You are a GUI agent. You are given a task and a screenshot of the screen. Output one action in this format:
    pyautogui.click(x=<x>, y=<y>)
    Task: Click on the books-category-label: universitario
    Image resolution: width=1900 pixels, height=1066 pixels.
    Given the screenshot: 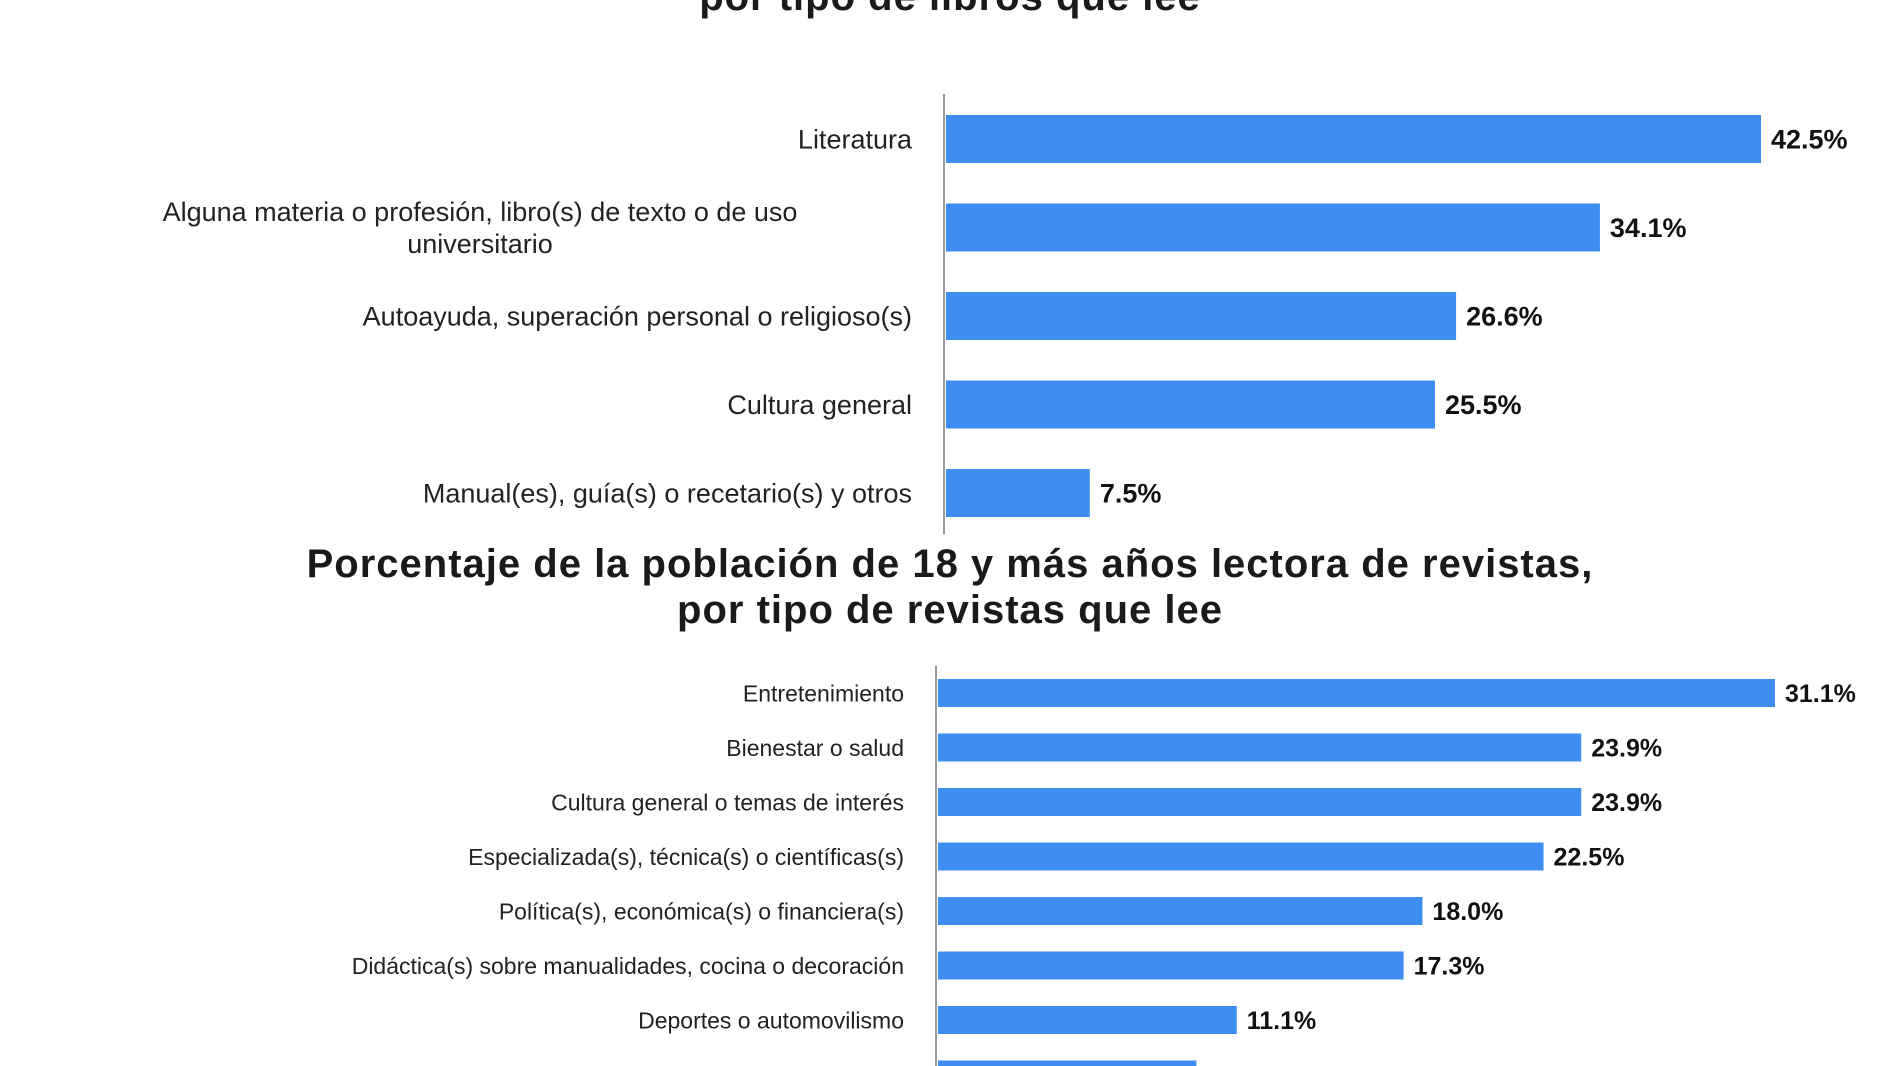 What is the action you would take?
    pyautogui.click(x=480, y=244)
    